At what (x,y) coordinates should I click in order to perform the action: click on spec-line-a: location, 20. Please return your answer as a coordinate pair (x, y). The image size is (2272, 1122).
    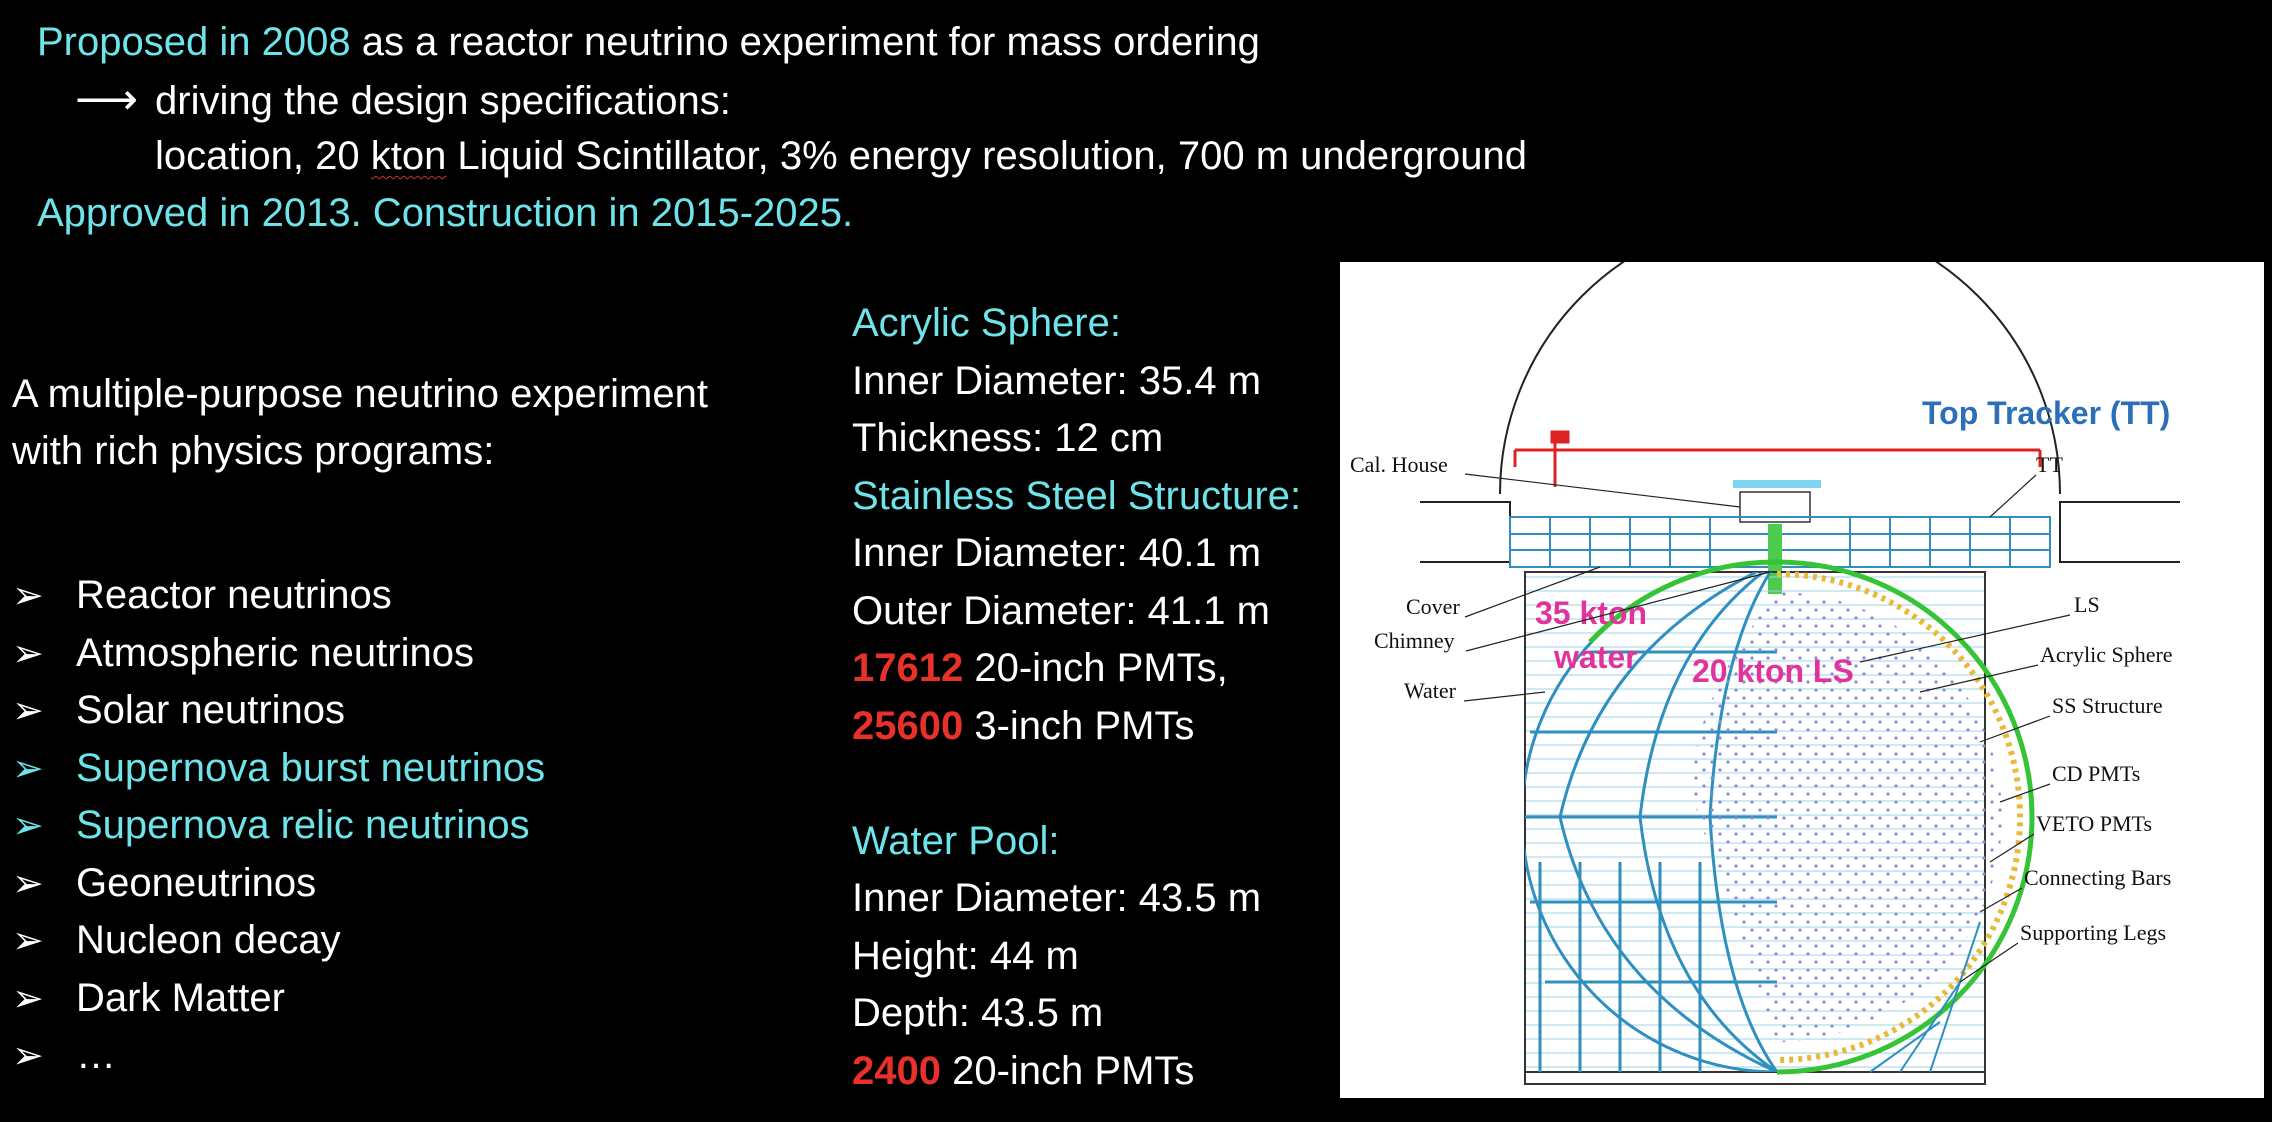
    Looking at the image, I should click on (263, 156).